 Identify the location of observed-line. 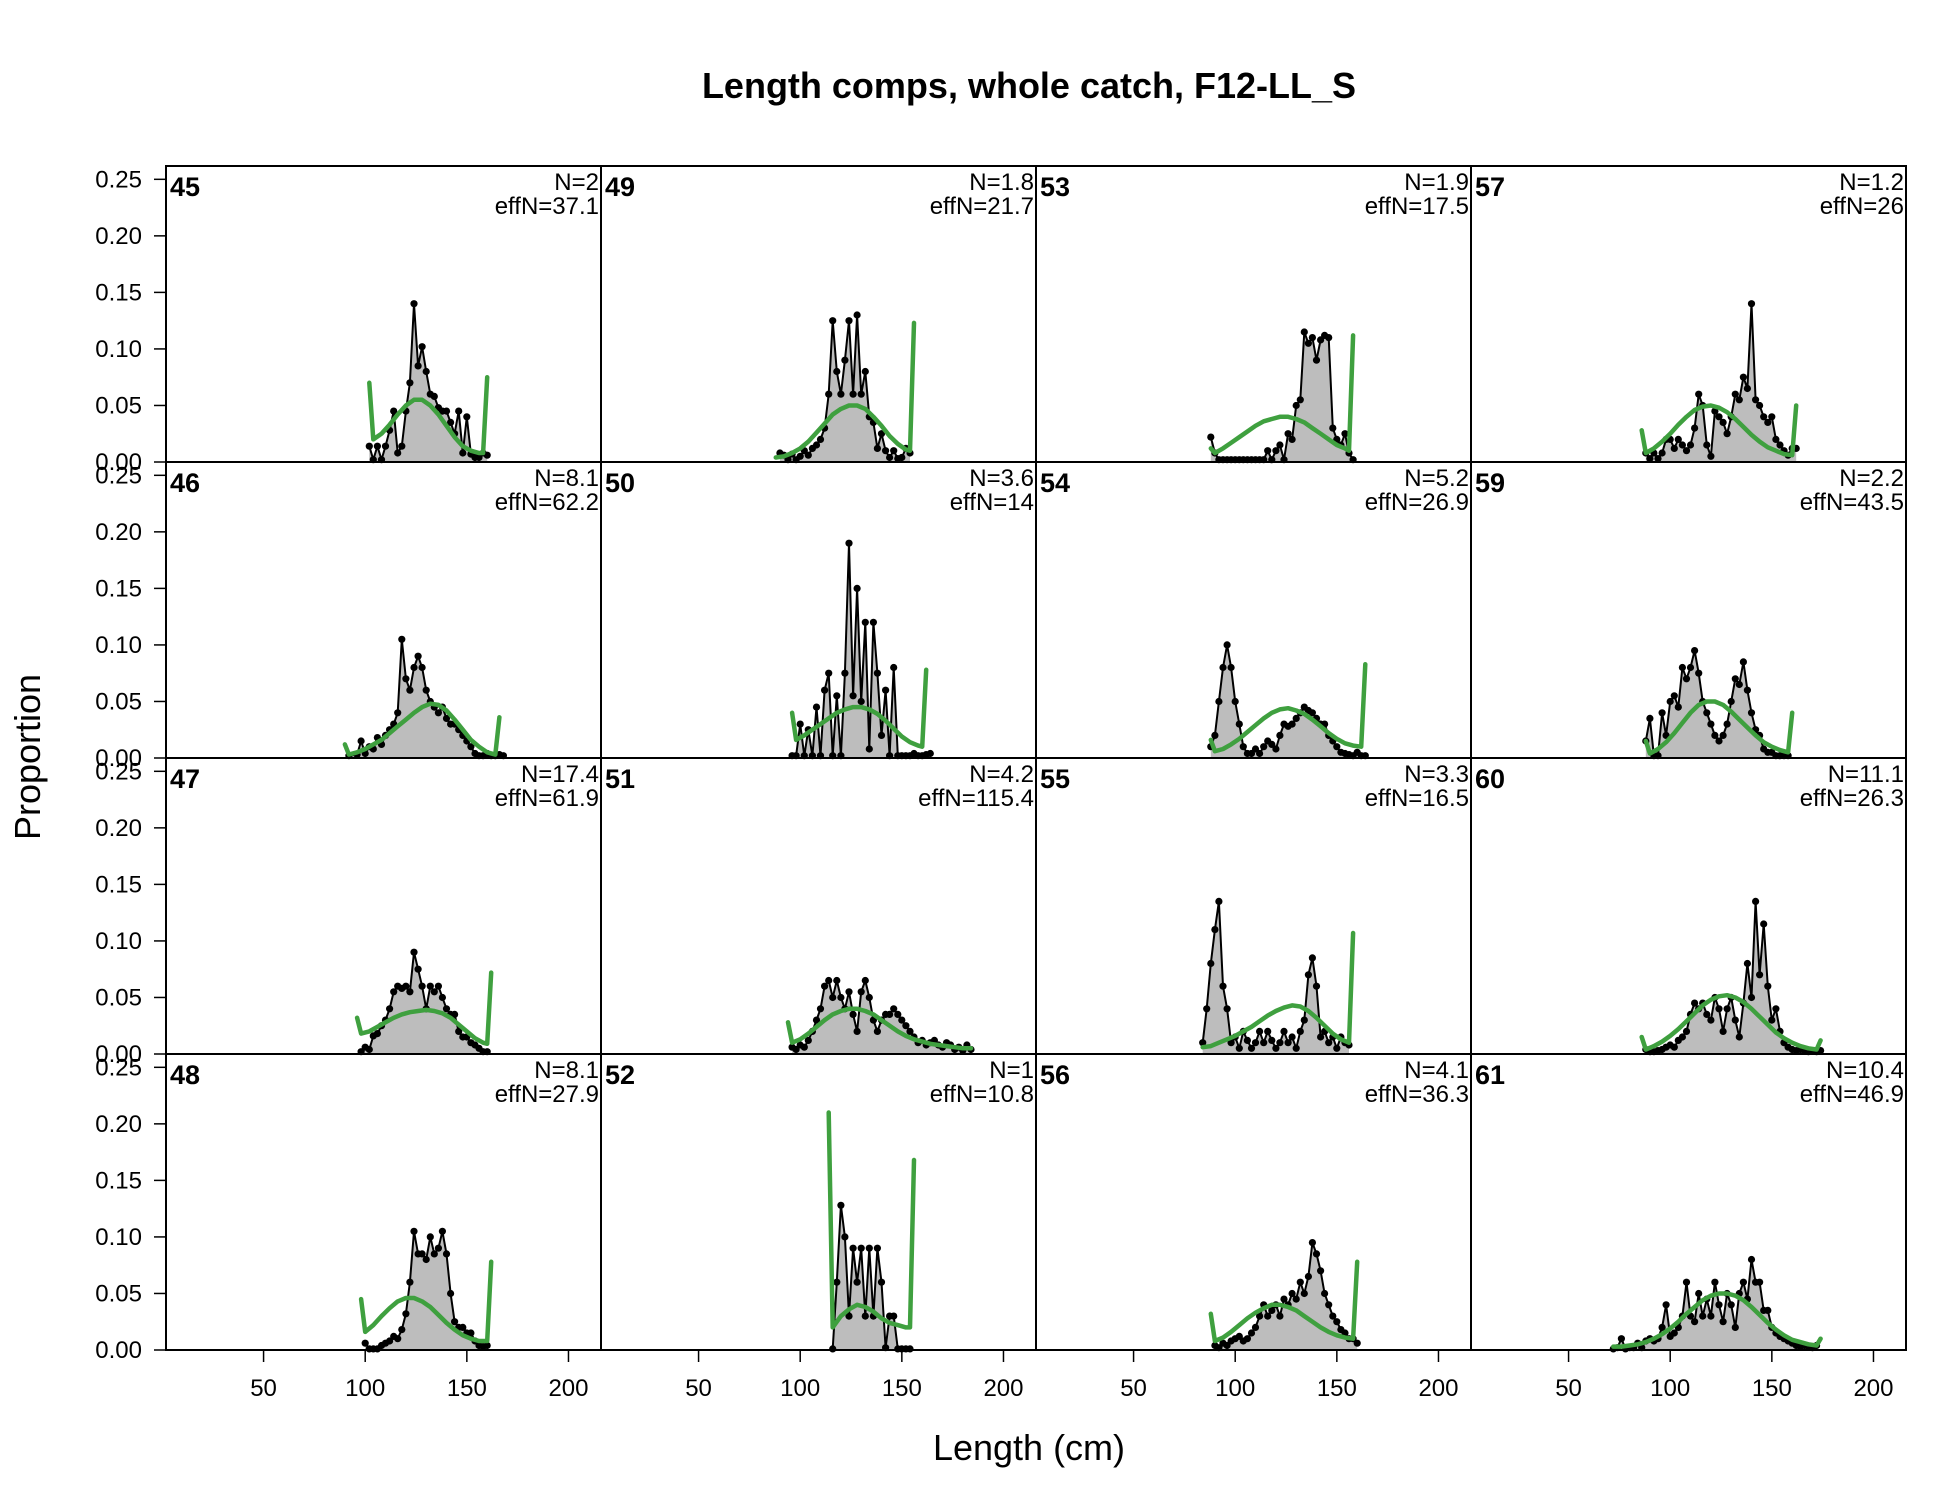
(870, 1277).